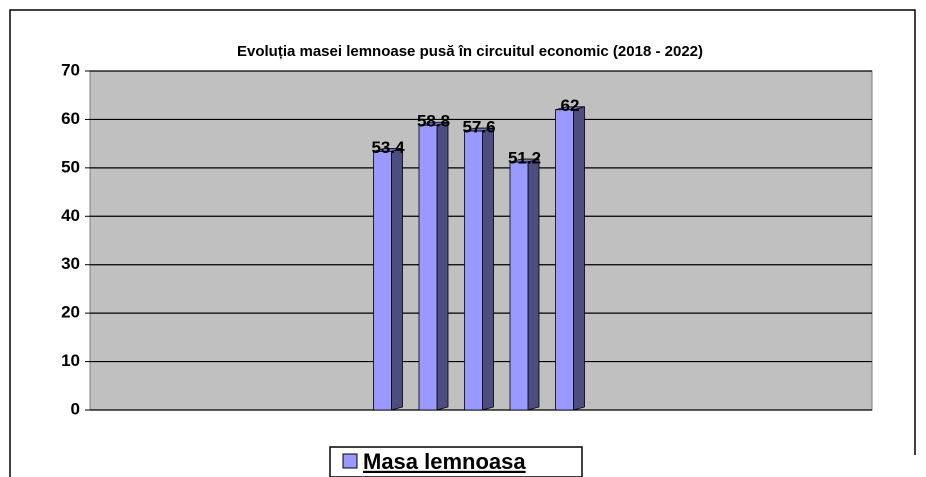 The image size is (926, 477). I want to click on y-tick-label: 20, so click(70, 312).